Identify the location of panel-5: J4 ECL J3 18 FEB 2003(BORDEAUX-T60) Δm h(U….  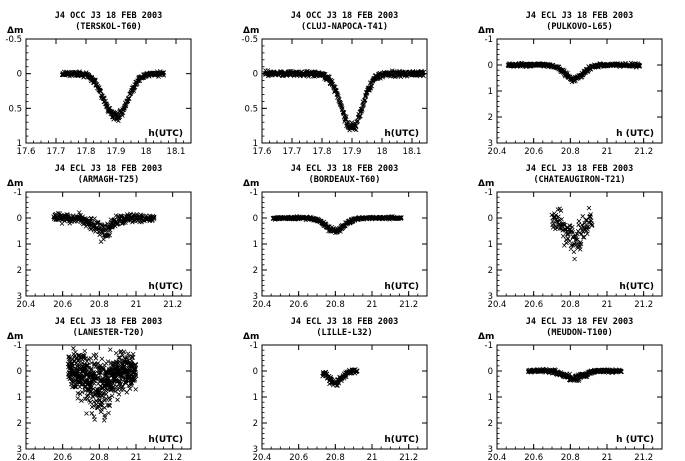
(335, 237).